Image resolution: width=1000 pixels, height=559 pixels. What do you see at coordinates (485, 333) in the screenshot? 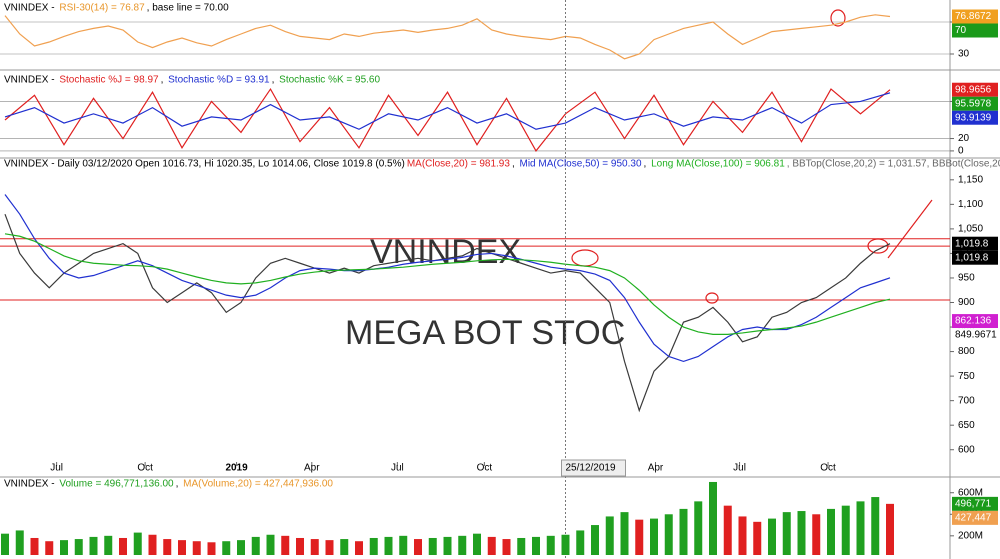
I see `watermark: MEGA BOT STOC` at bounding box center [485, 333].